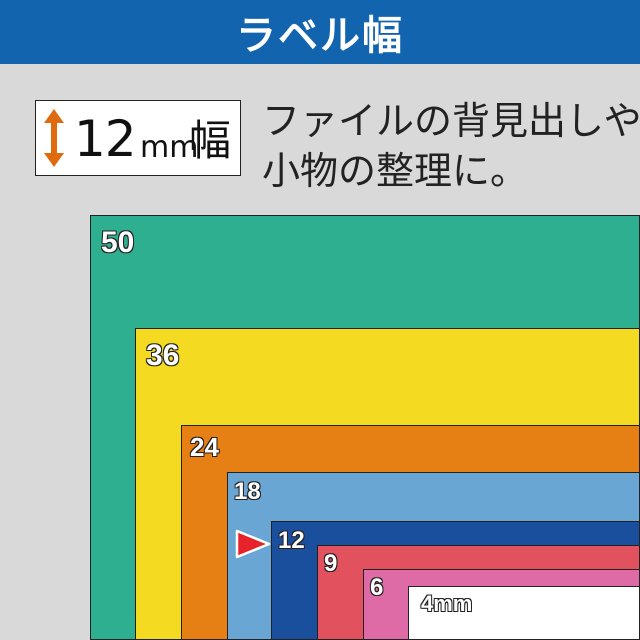 The image size is (640, 640). I want to click on tape-label-24: 24, so click(204, 447).